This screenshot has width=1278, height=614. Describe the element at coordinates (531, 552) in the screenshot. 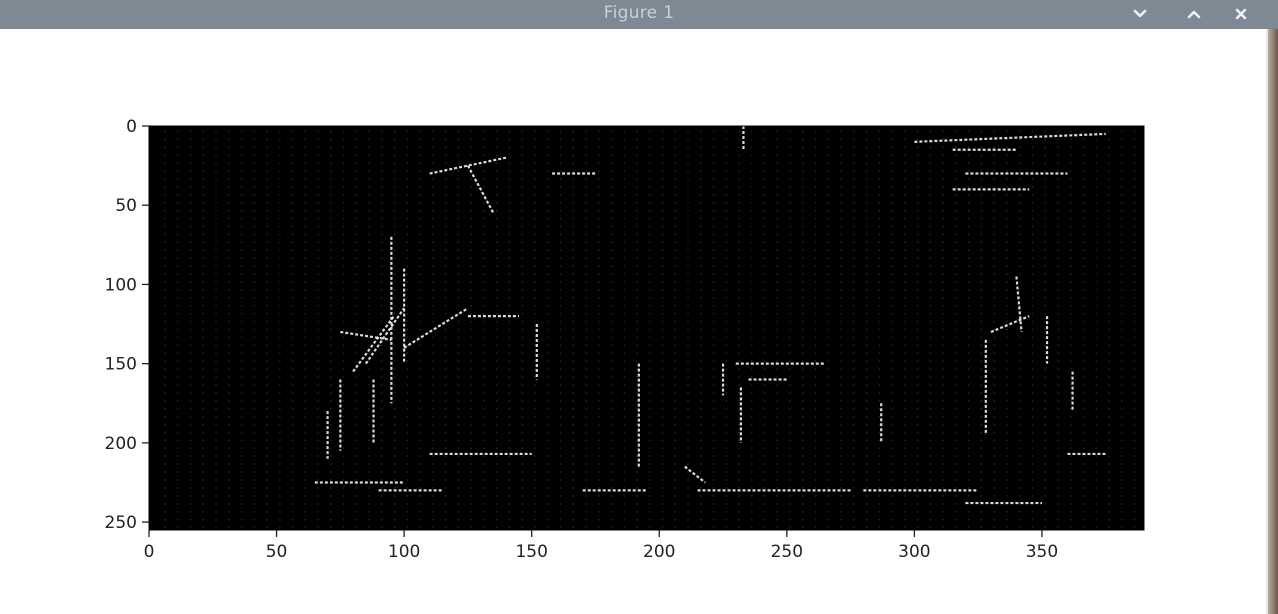

I see `x-tick-label: 150` at that location.